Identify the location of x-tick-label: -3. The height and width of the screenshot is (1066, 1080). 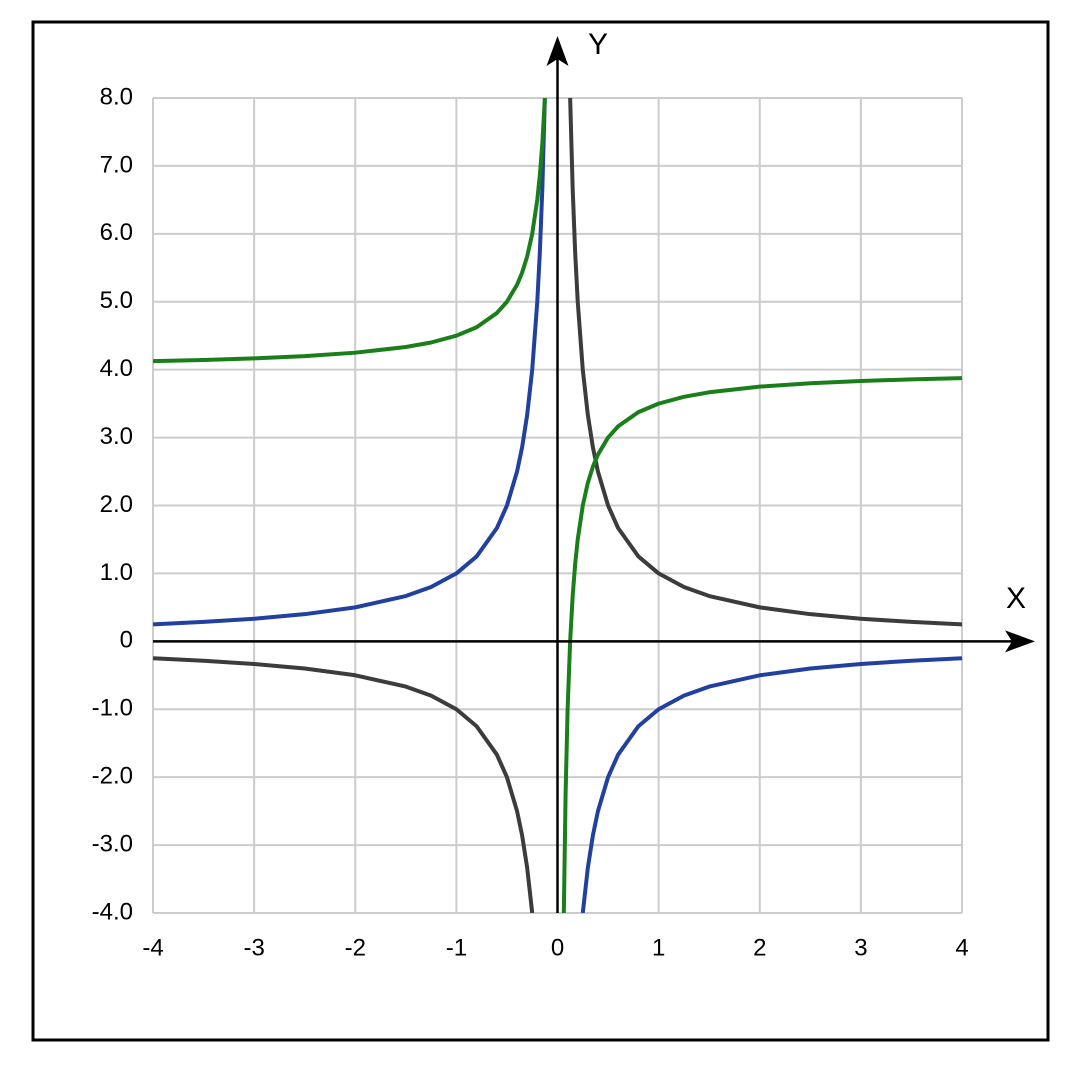
(253, 947).